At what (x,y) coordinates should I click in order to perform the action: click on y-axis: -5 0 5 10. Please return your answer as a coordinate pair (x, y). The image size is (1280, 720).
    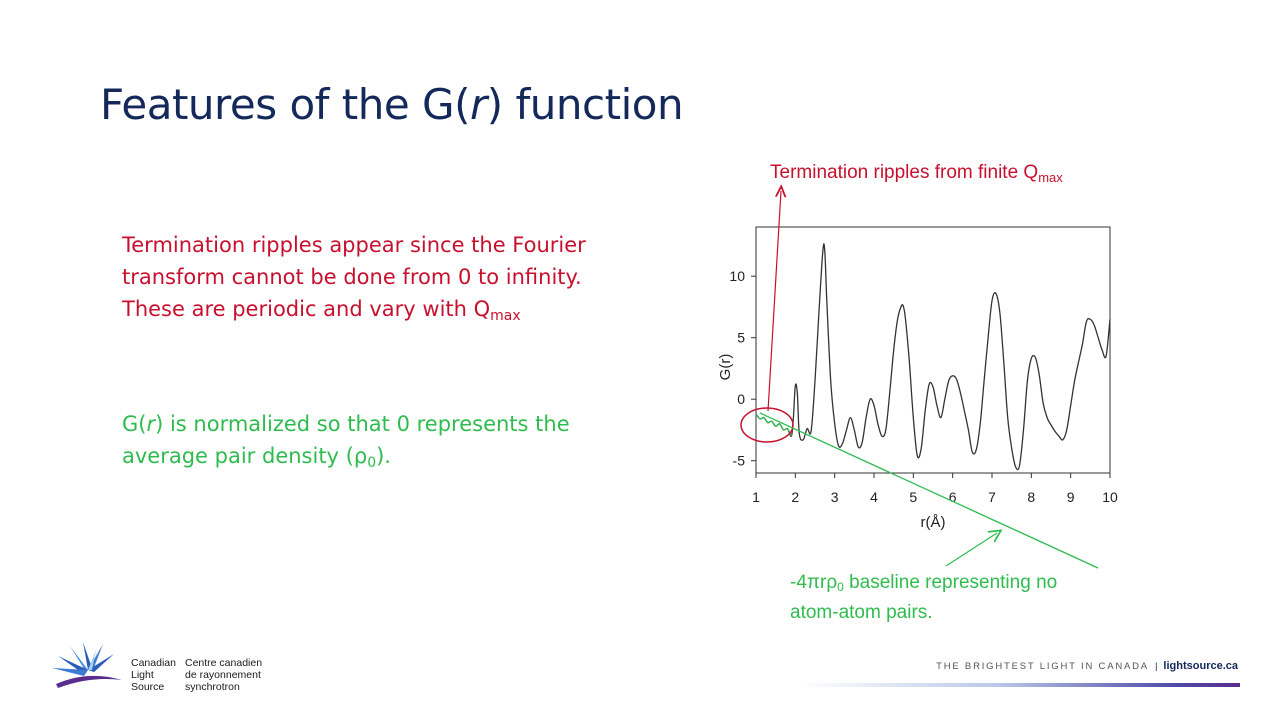
    Looking at the image, I should click on (742, 368).